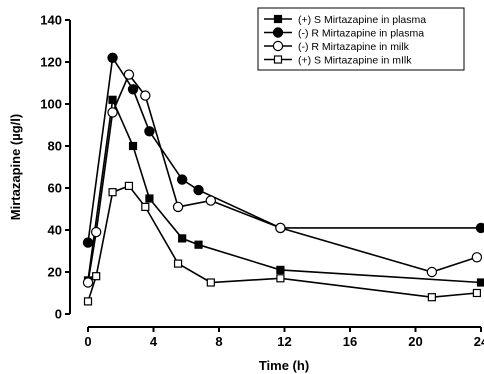 Image resolution: width=484 pixels, height=374 pixels. I want to click on legend-label: (+) S Mirtazapine in plasma, so click(362, 20).